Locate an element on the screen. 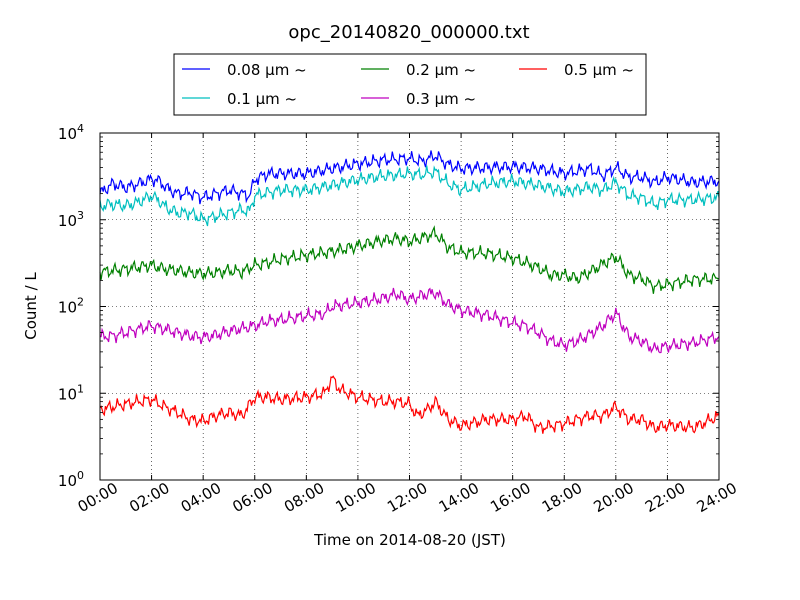  legend-label: 0.5 μm ~ is located at coordinates (599, 70).